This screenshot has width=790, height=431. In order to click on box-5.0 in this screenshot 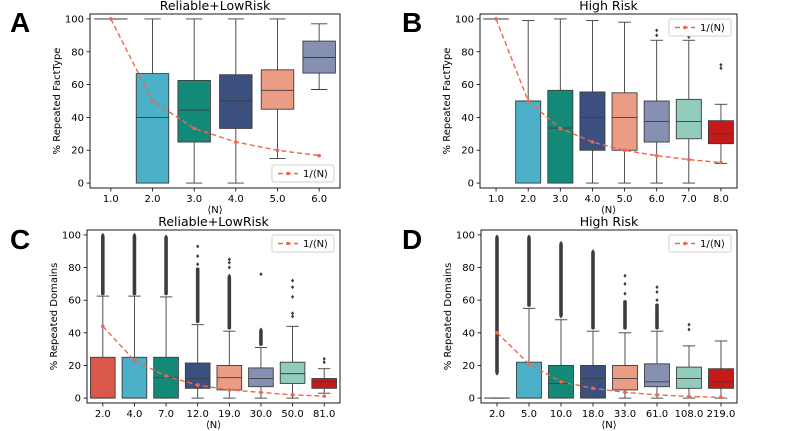, I will do `click(529, 316)`.